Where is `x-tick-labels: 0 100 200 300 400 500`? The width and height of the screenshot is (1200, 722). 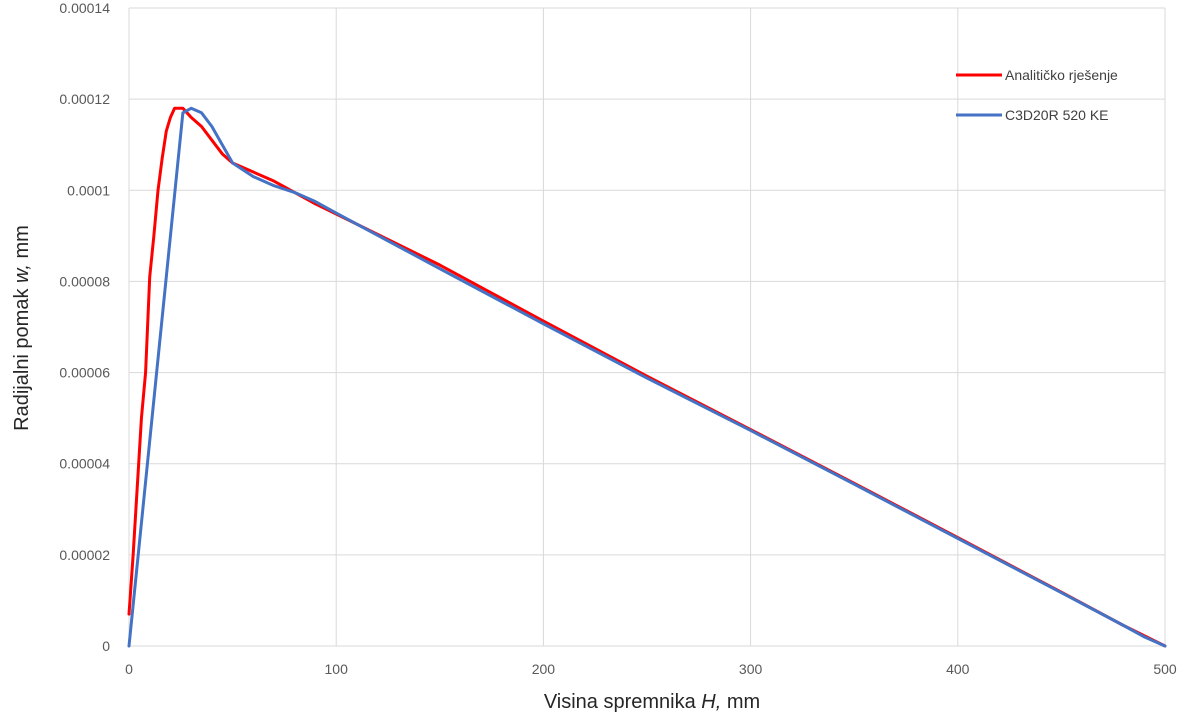
x-tick-labels: 0 100 200 300 400 500 is located at coordinates (651, 669).